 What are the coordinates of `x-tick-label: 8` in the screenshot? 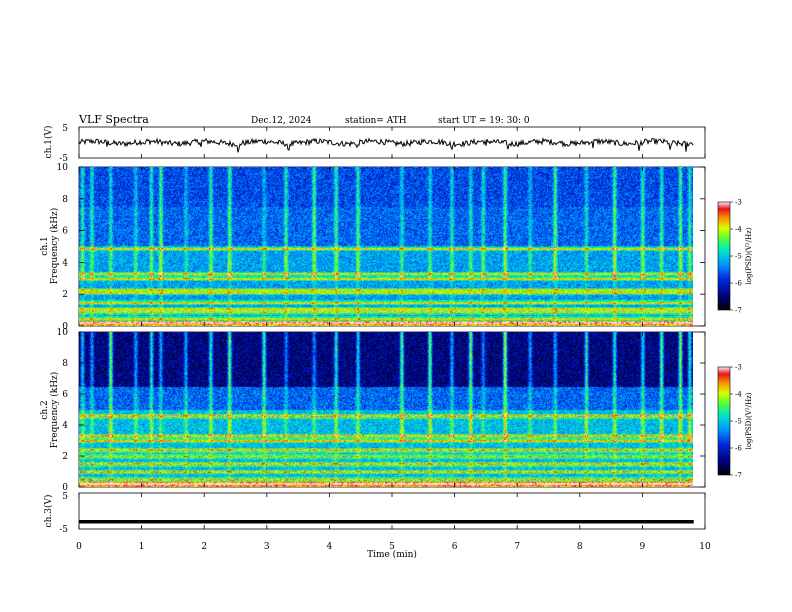 It's located at (580, 547).